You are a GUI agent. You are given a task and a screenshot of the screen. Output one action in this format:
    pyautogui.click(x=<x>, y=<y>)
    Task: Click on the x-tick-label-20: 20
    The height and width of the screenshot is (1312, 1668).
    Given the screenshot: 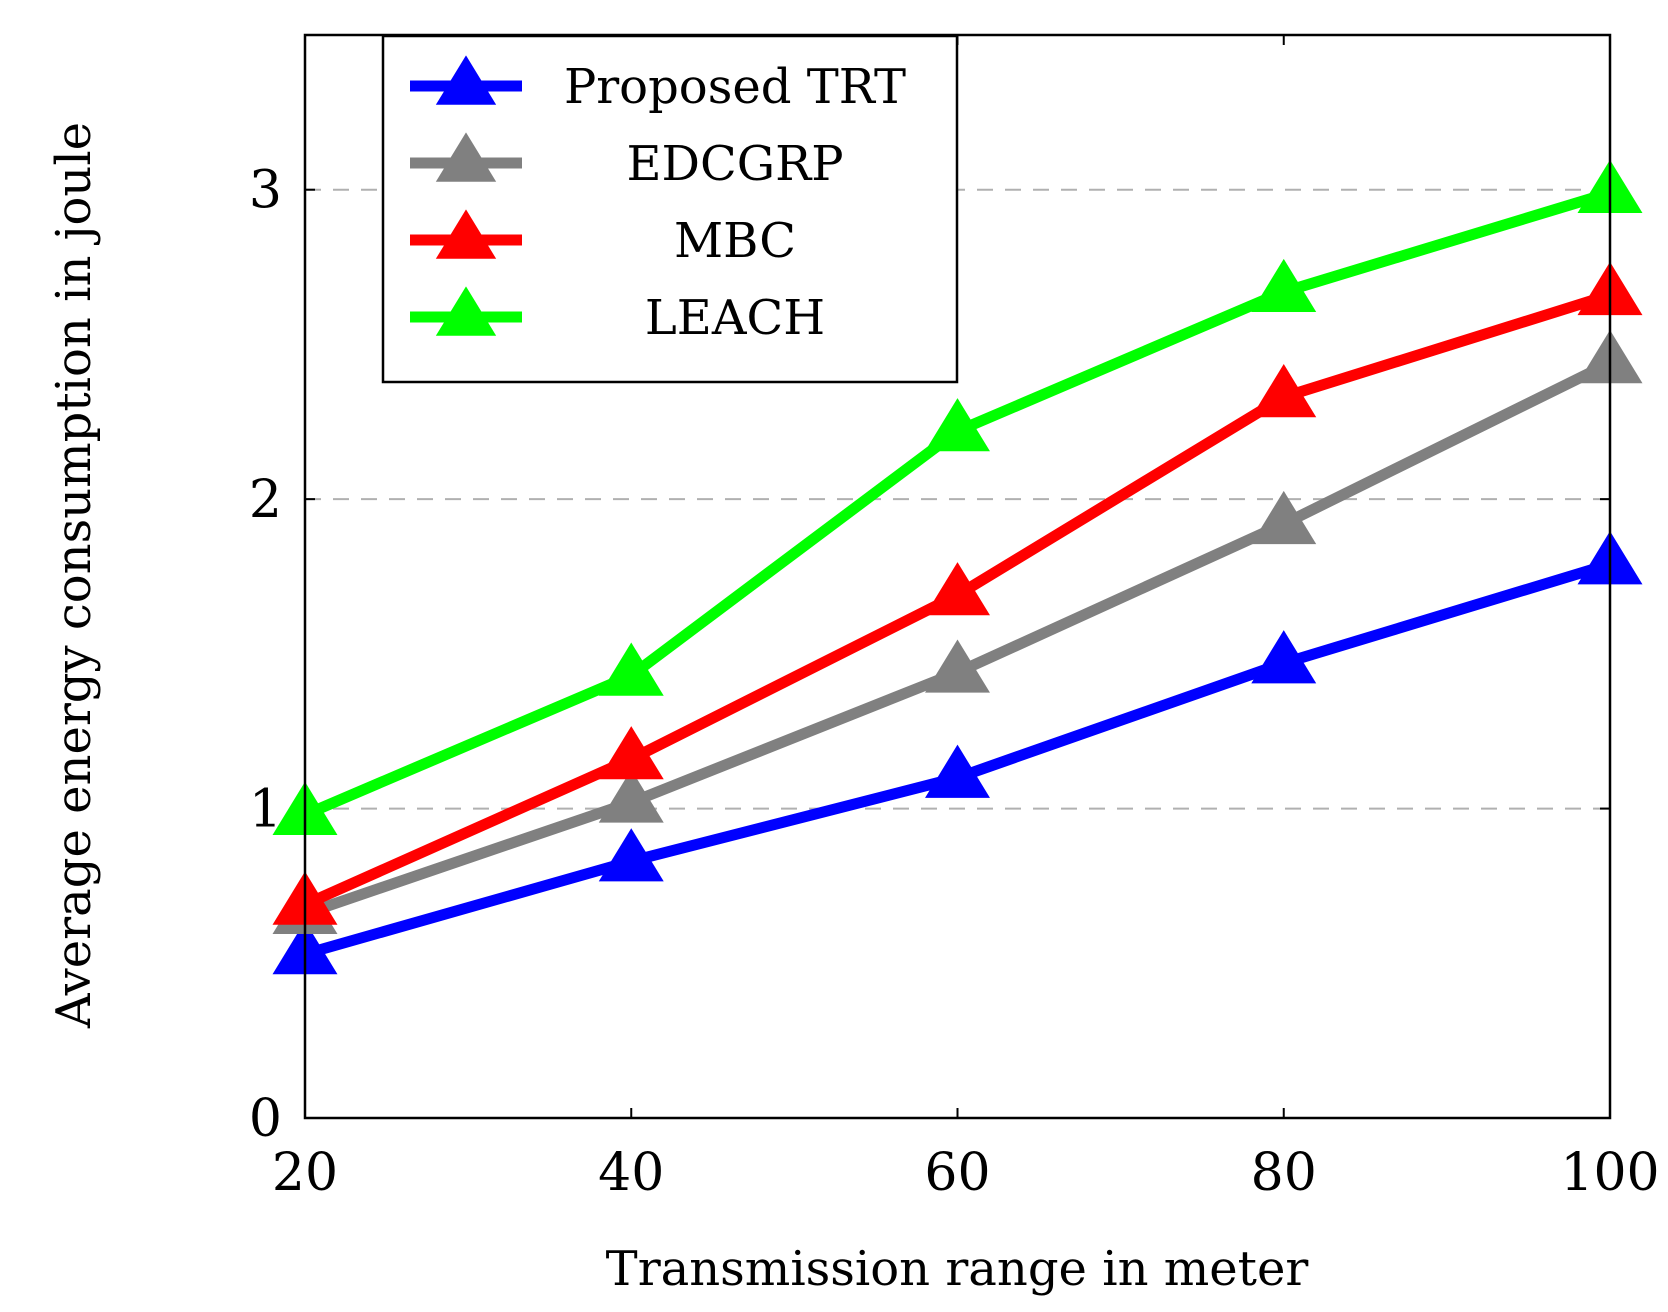 What is the action you would take?
    pyautogui.click(x=305, y=1173)
    